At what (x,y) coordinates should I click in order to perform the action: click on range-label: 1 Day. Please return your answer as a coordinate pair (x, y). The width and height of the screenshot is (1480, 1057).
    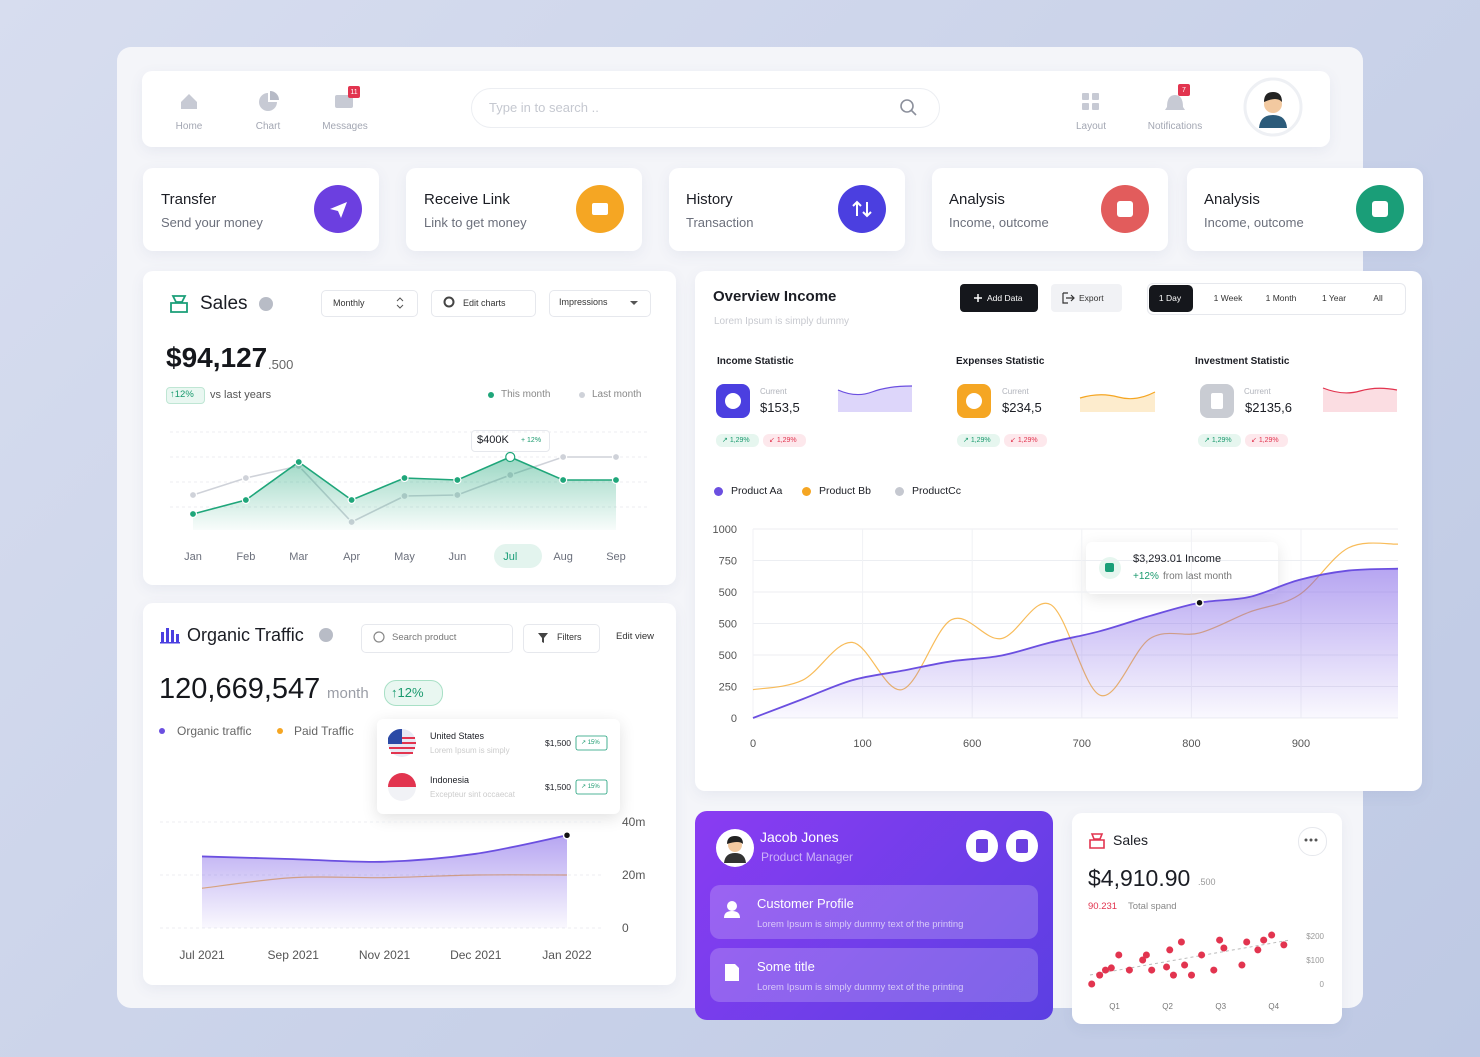
    Looking at the image, I should click on (1170, 298).